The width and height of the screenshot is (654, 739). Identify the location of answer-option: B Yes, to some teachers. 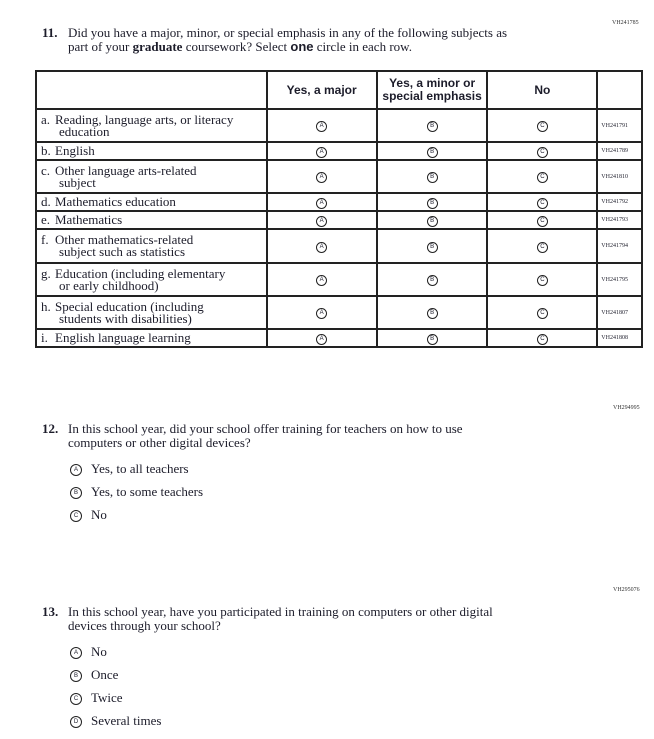
(136, 492).